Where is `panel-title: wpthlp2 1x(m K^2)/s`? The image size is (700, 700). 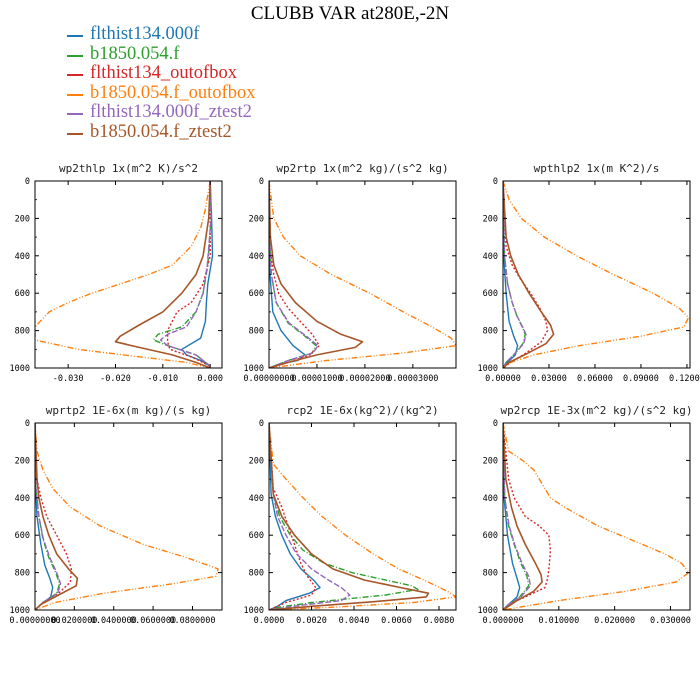 panel-title: wpthlp2 1x(m K^2)/s is located at coordinates (597, 168).